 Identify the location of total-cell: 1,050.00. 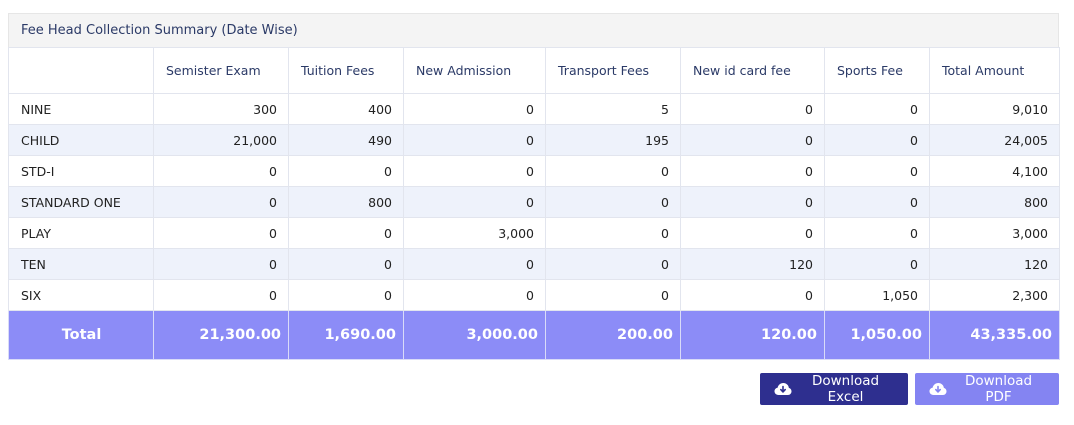
(877, 335).